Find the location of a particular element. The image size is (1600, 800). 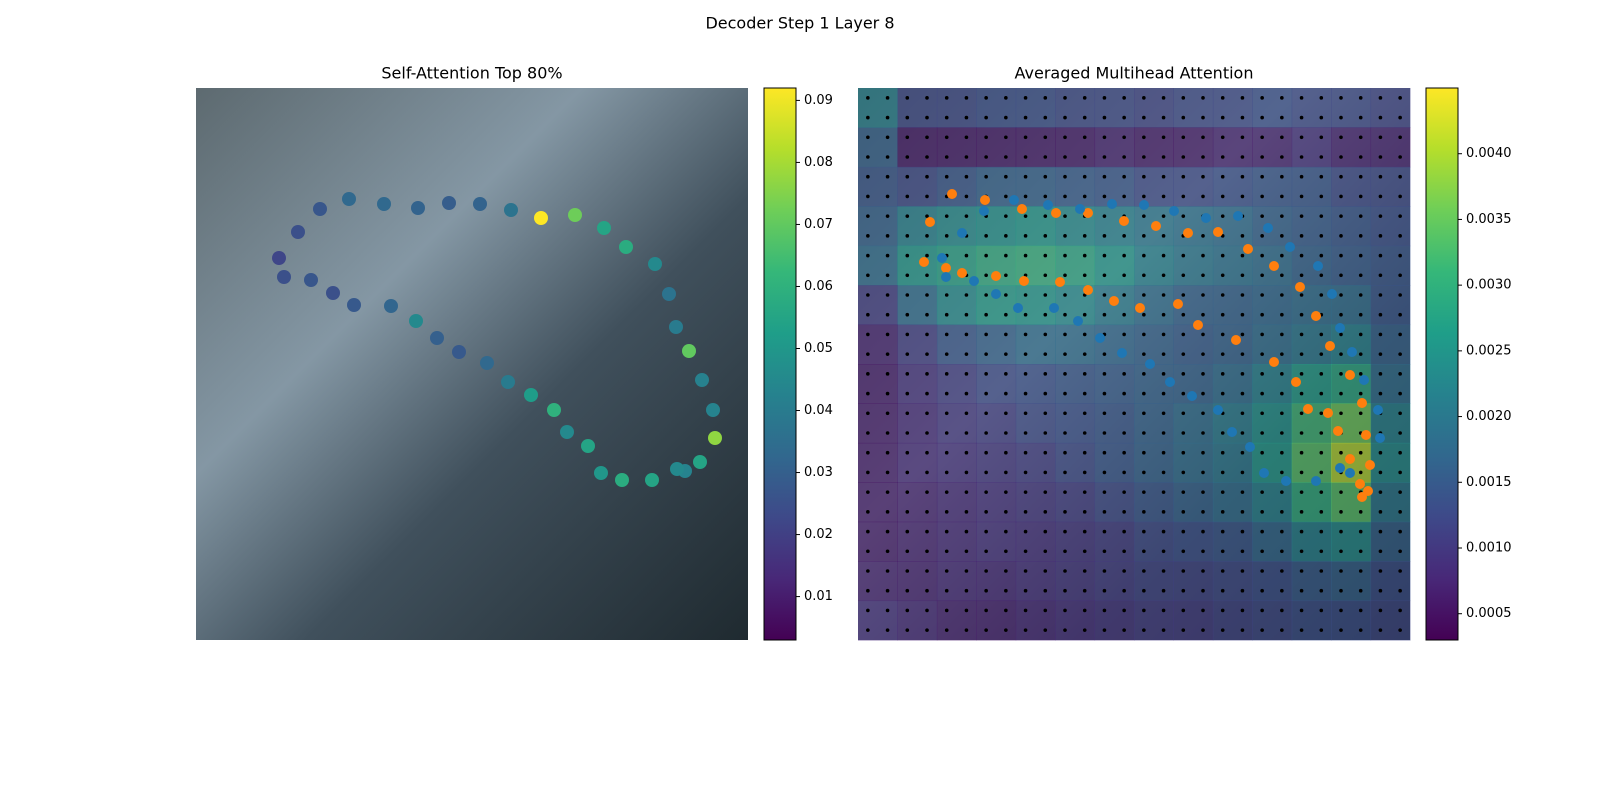

colorbar-tick-label: 0.0015 is located at coordinates (1489, 482).